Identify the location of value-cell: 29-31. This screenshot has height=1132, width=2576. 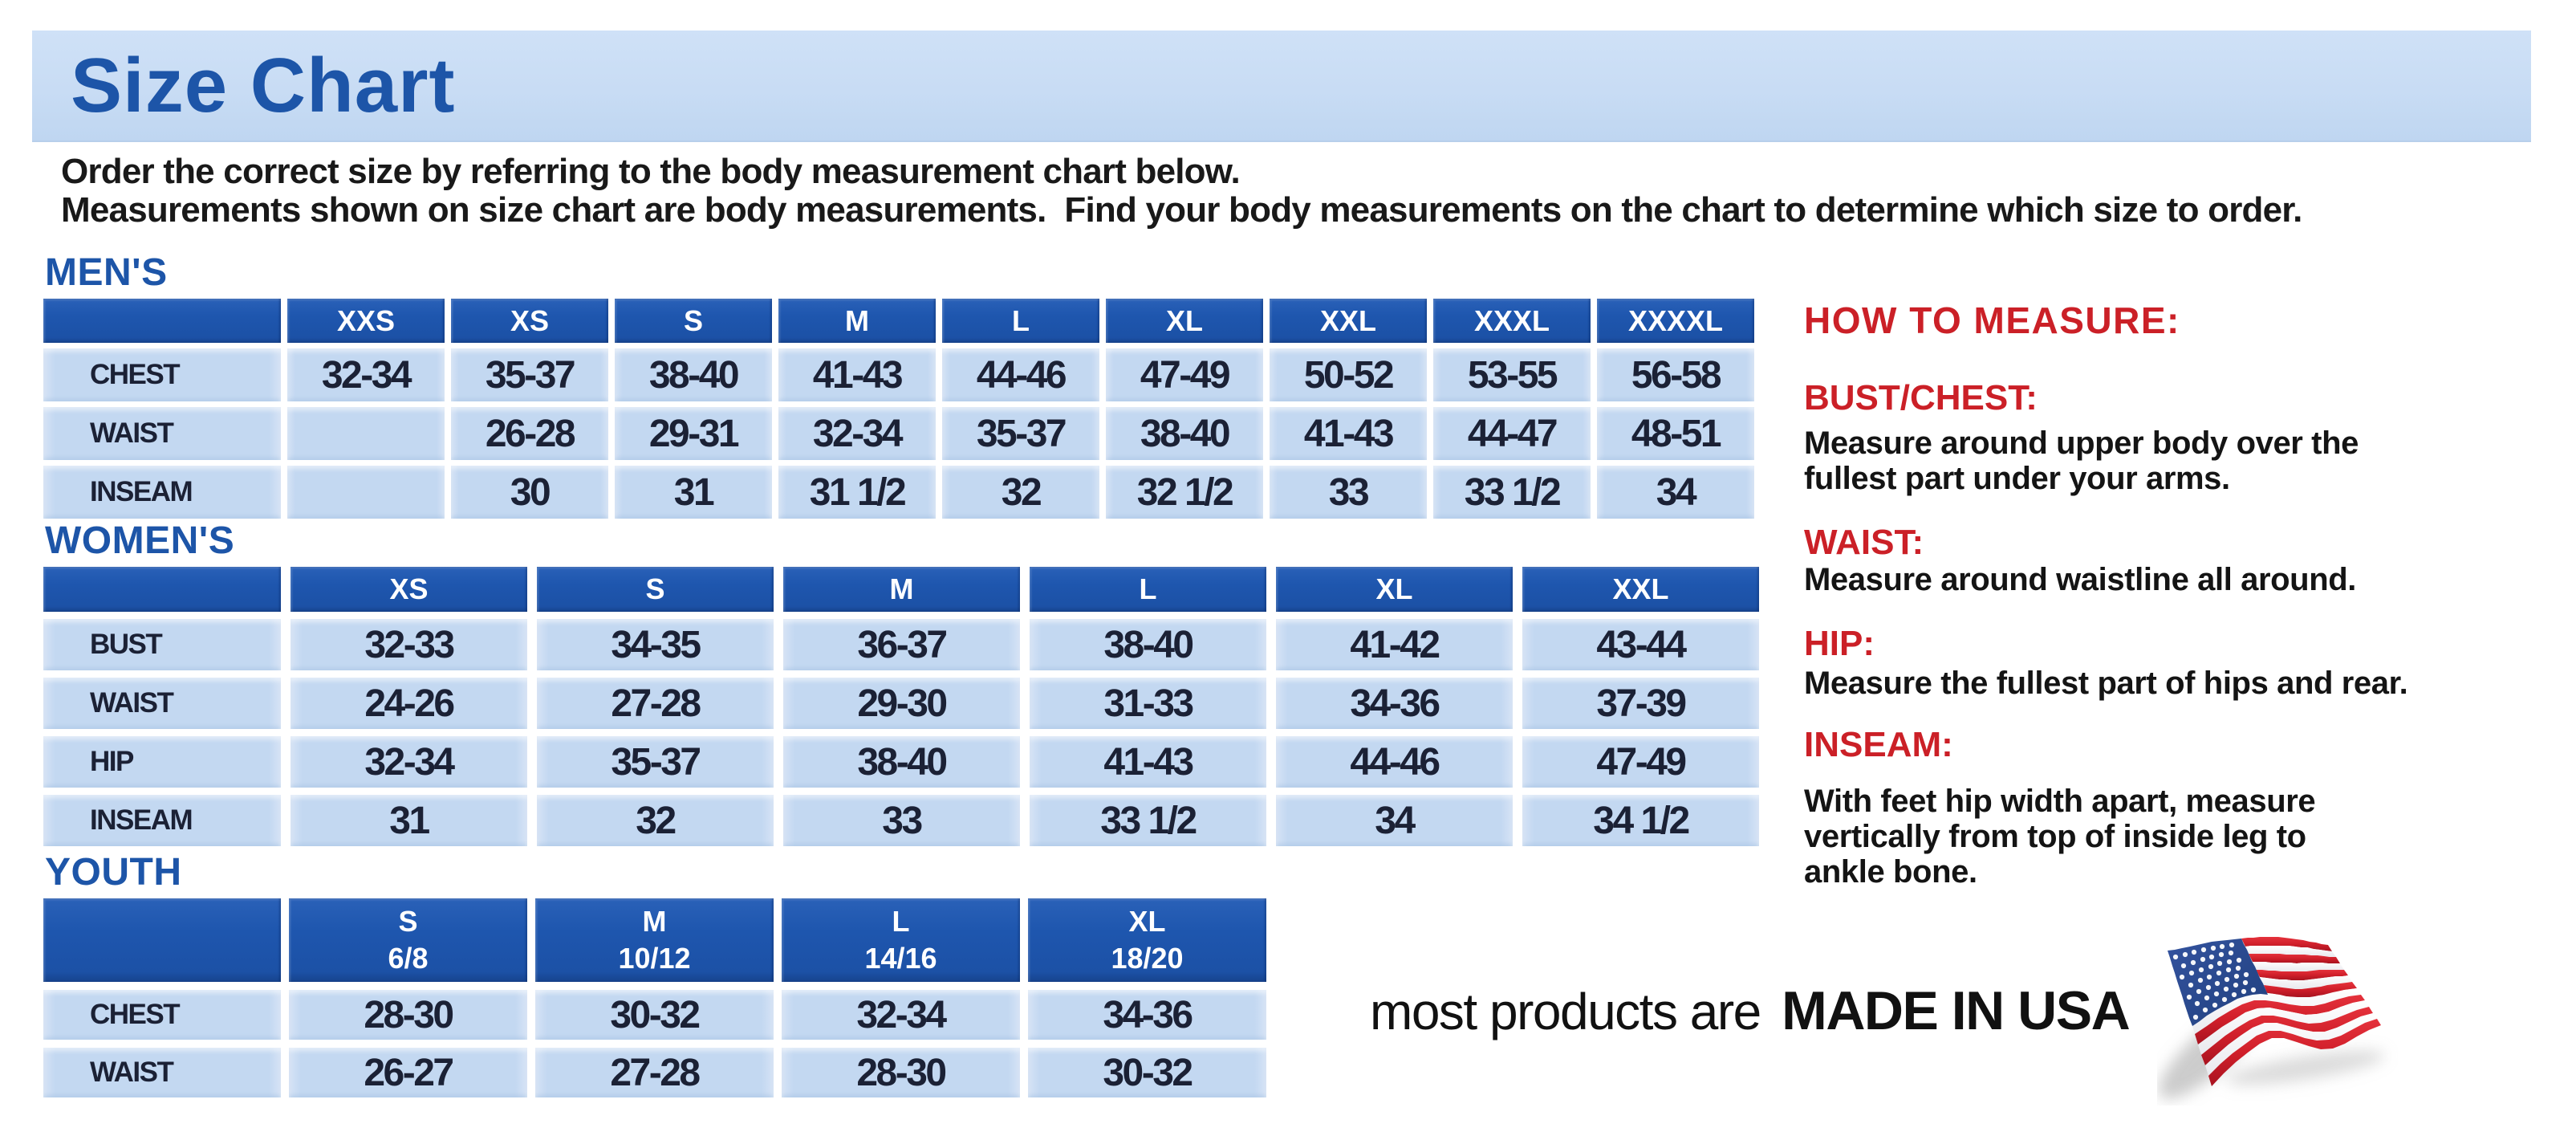
(694, 434).